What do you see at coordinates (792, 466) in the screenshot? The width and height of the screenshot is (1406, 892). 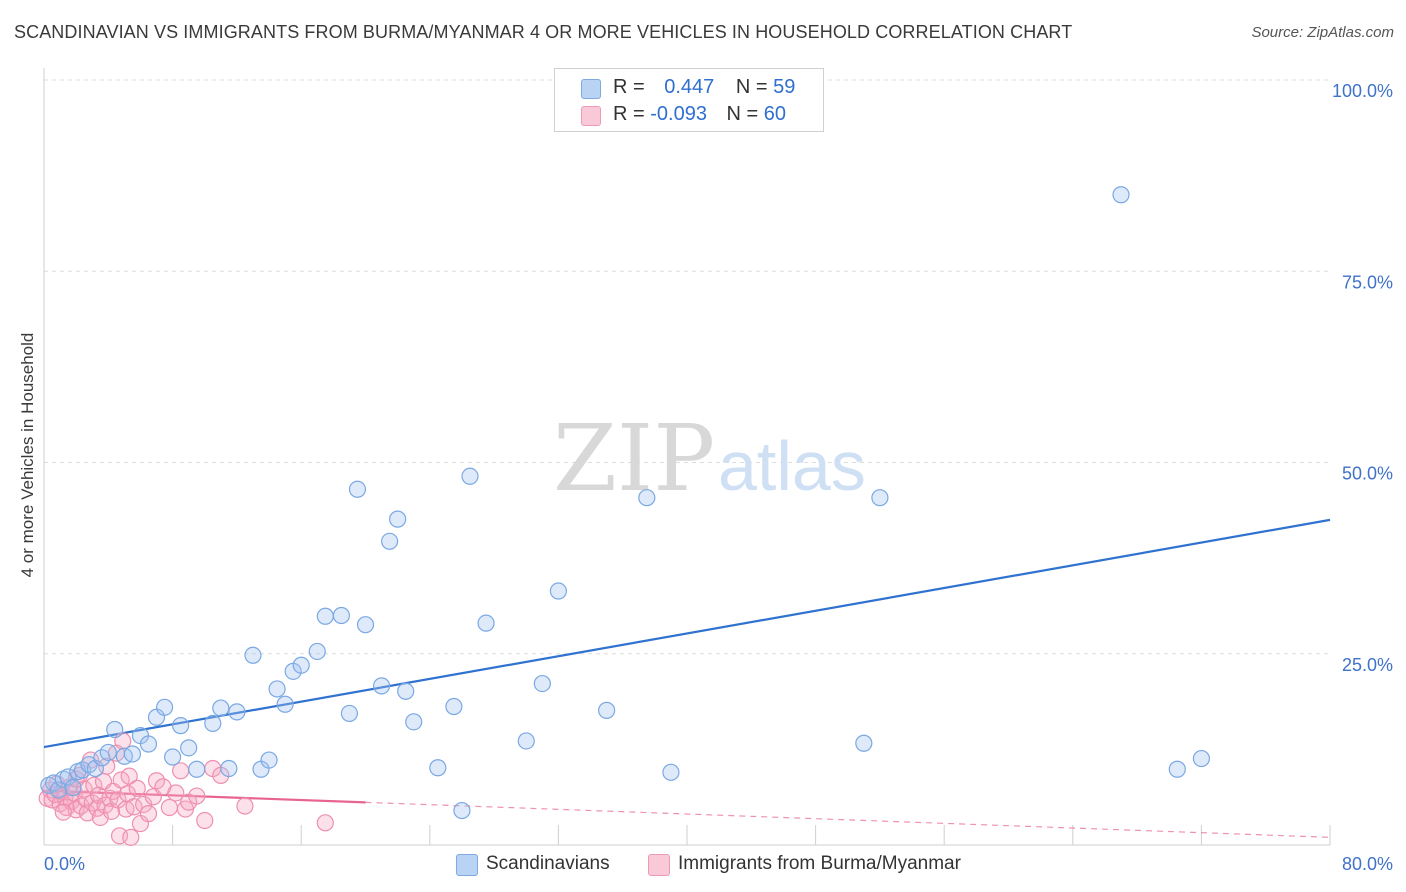 I see `watermark-atlas: atlas` at bounding box center [792, 466].